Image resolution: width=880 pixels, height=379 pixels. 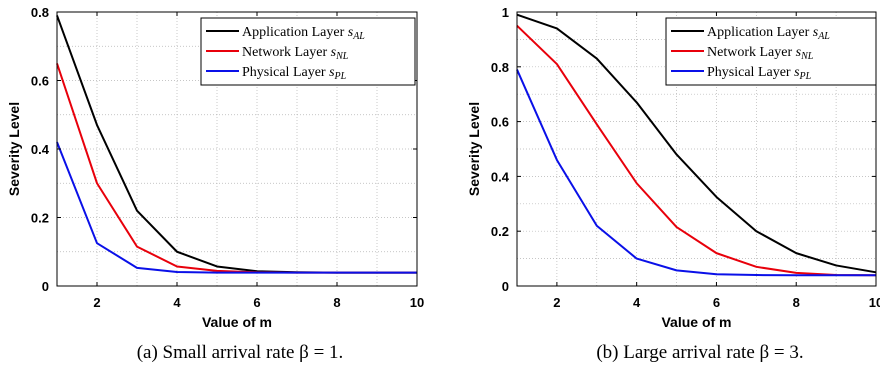 What do you see at coordinates (505, 12) in the screenshot?
I see `y-tick-label: 1` at bounding box center [505, 12].